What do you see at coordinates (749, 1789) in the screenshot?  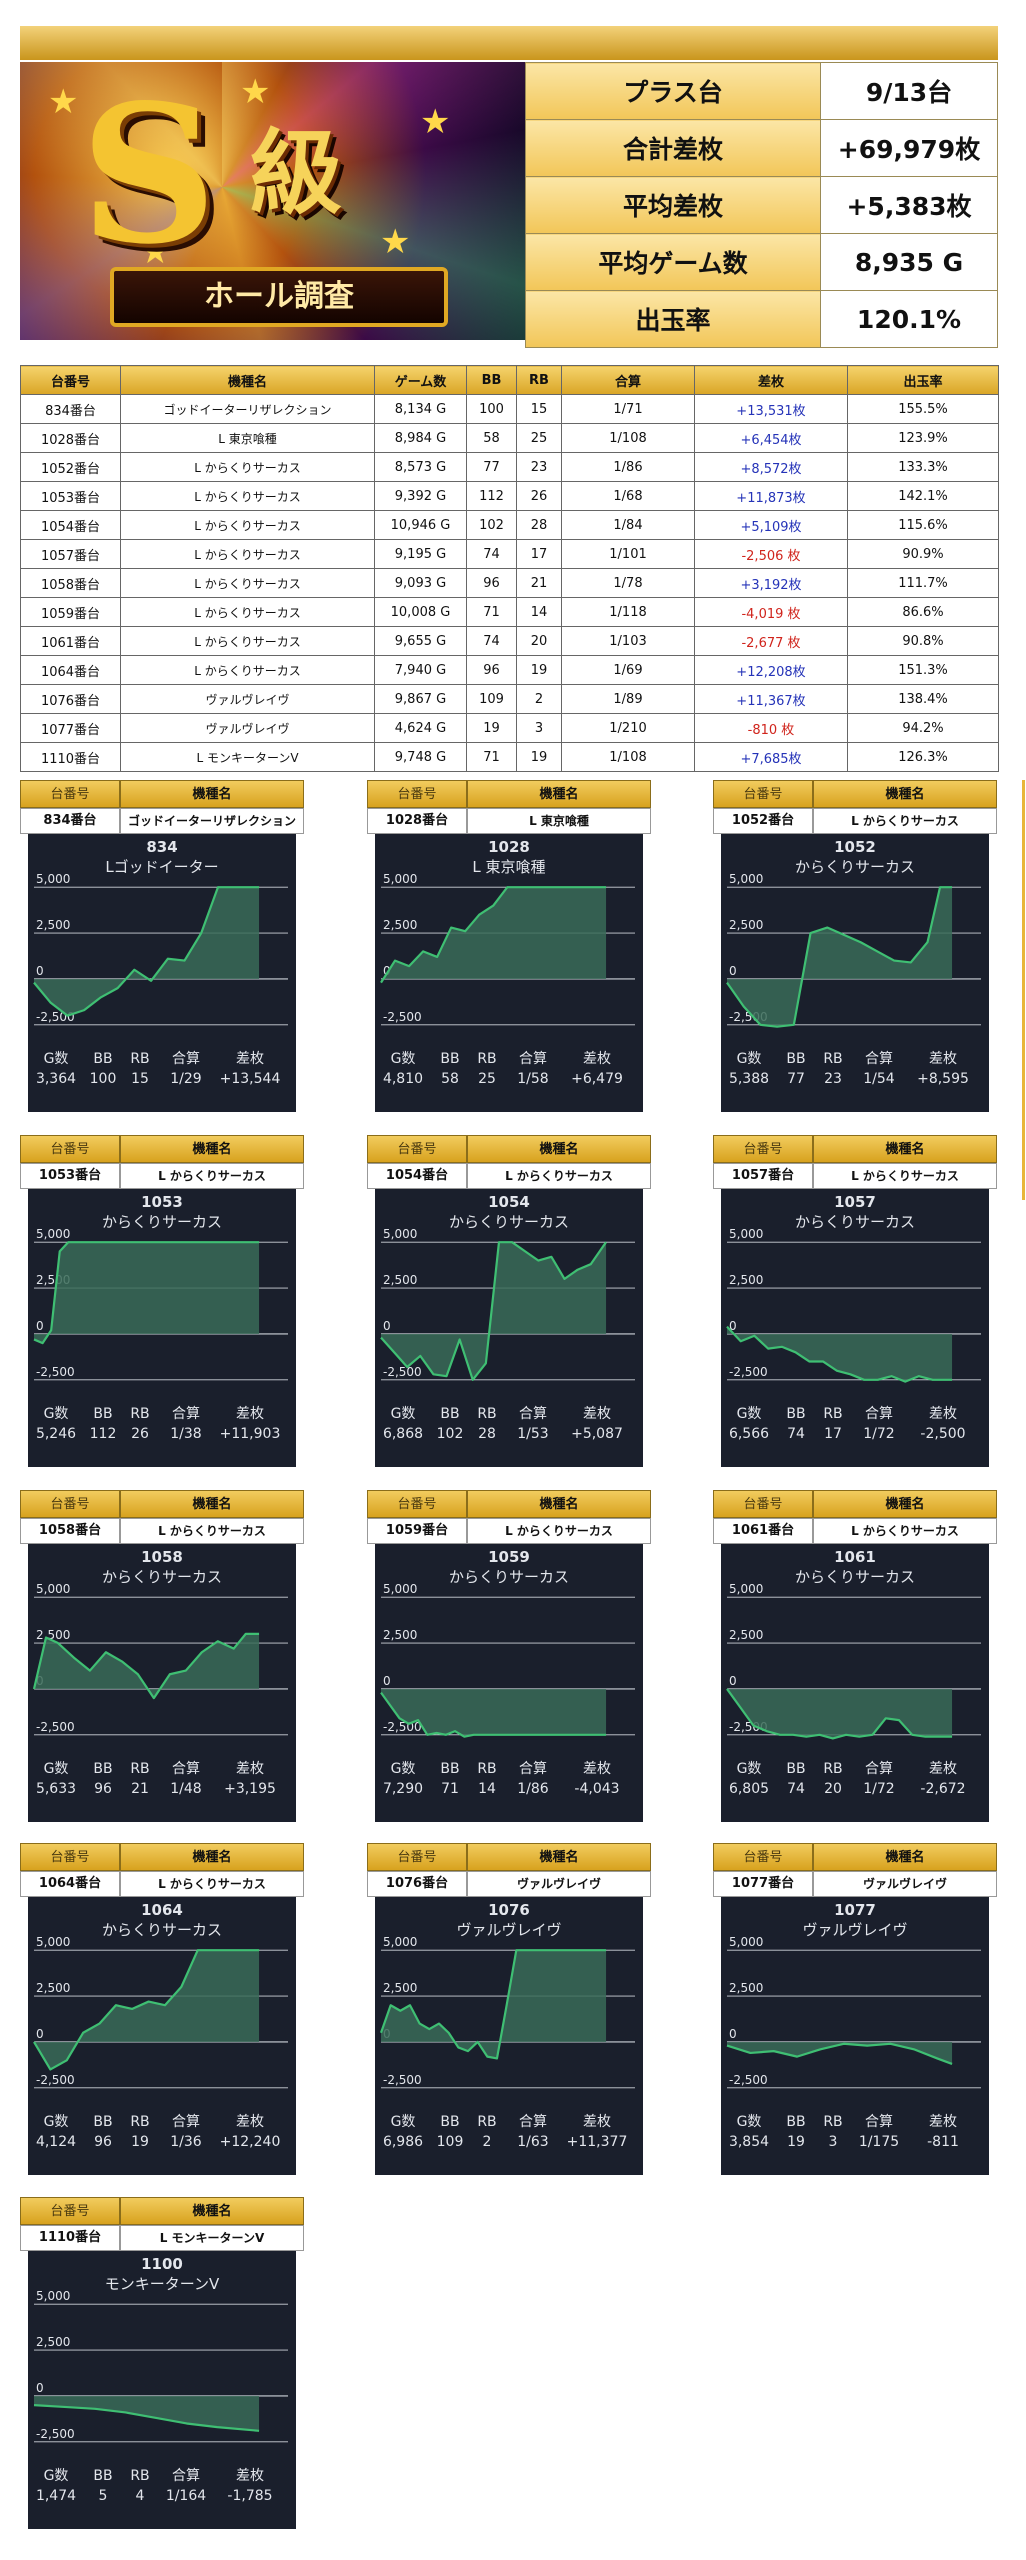 I see `stat-value: 6,805` at bounding box center [749, 1789].